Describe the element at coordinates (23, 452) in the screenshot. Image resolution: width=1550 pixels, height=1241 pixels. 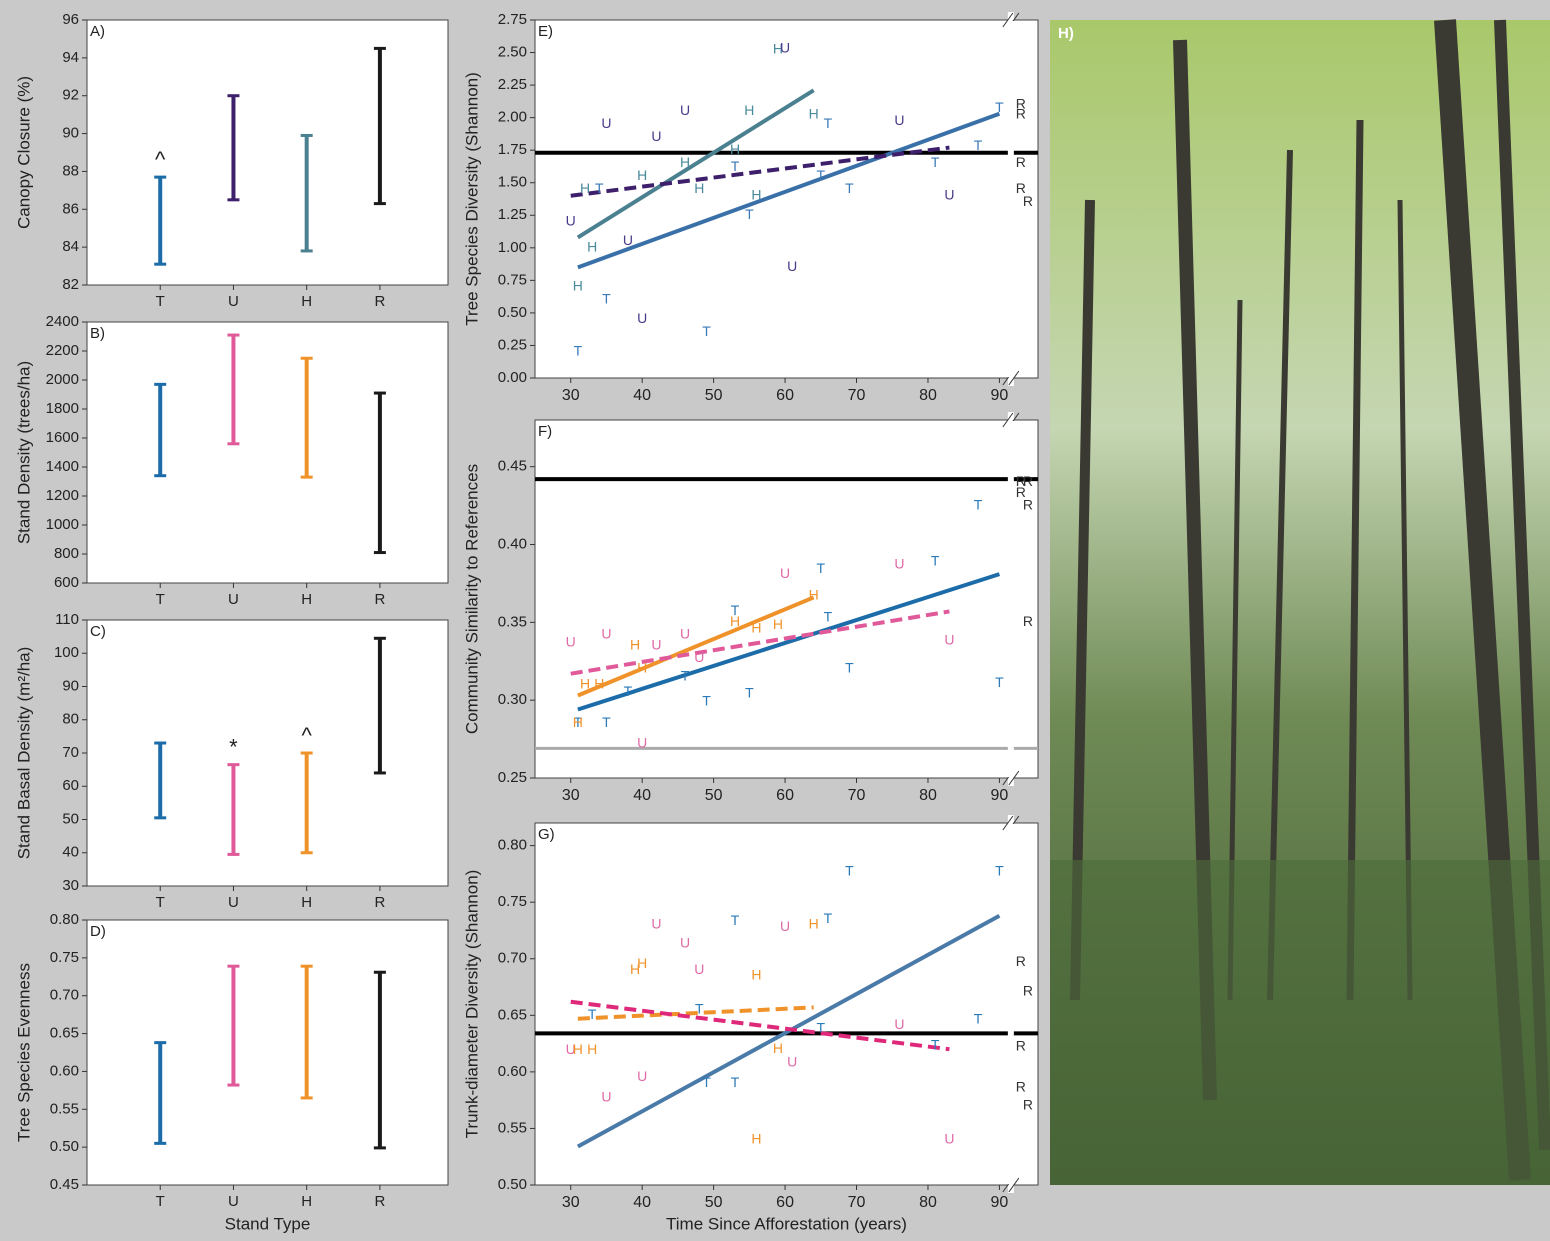
I see `y-axis-title: Stand Density (trees/ha)` at that location.